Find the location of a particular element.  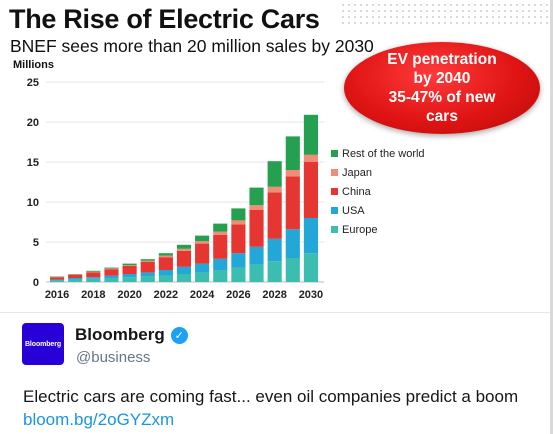

bar-europe-2029 is located at coordinates (292, 270).